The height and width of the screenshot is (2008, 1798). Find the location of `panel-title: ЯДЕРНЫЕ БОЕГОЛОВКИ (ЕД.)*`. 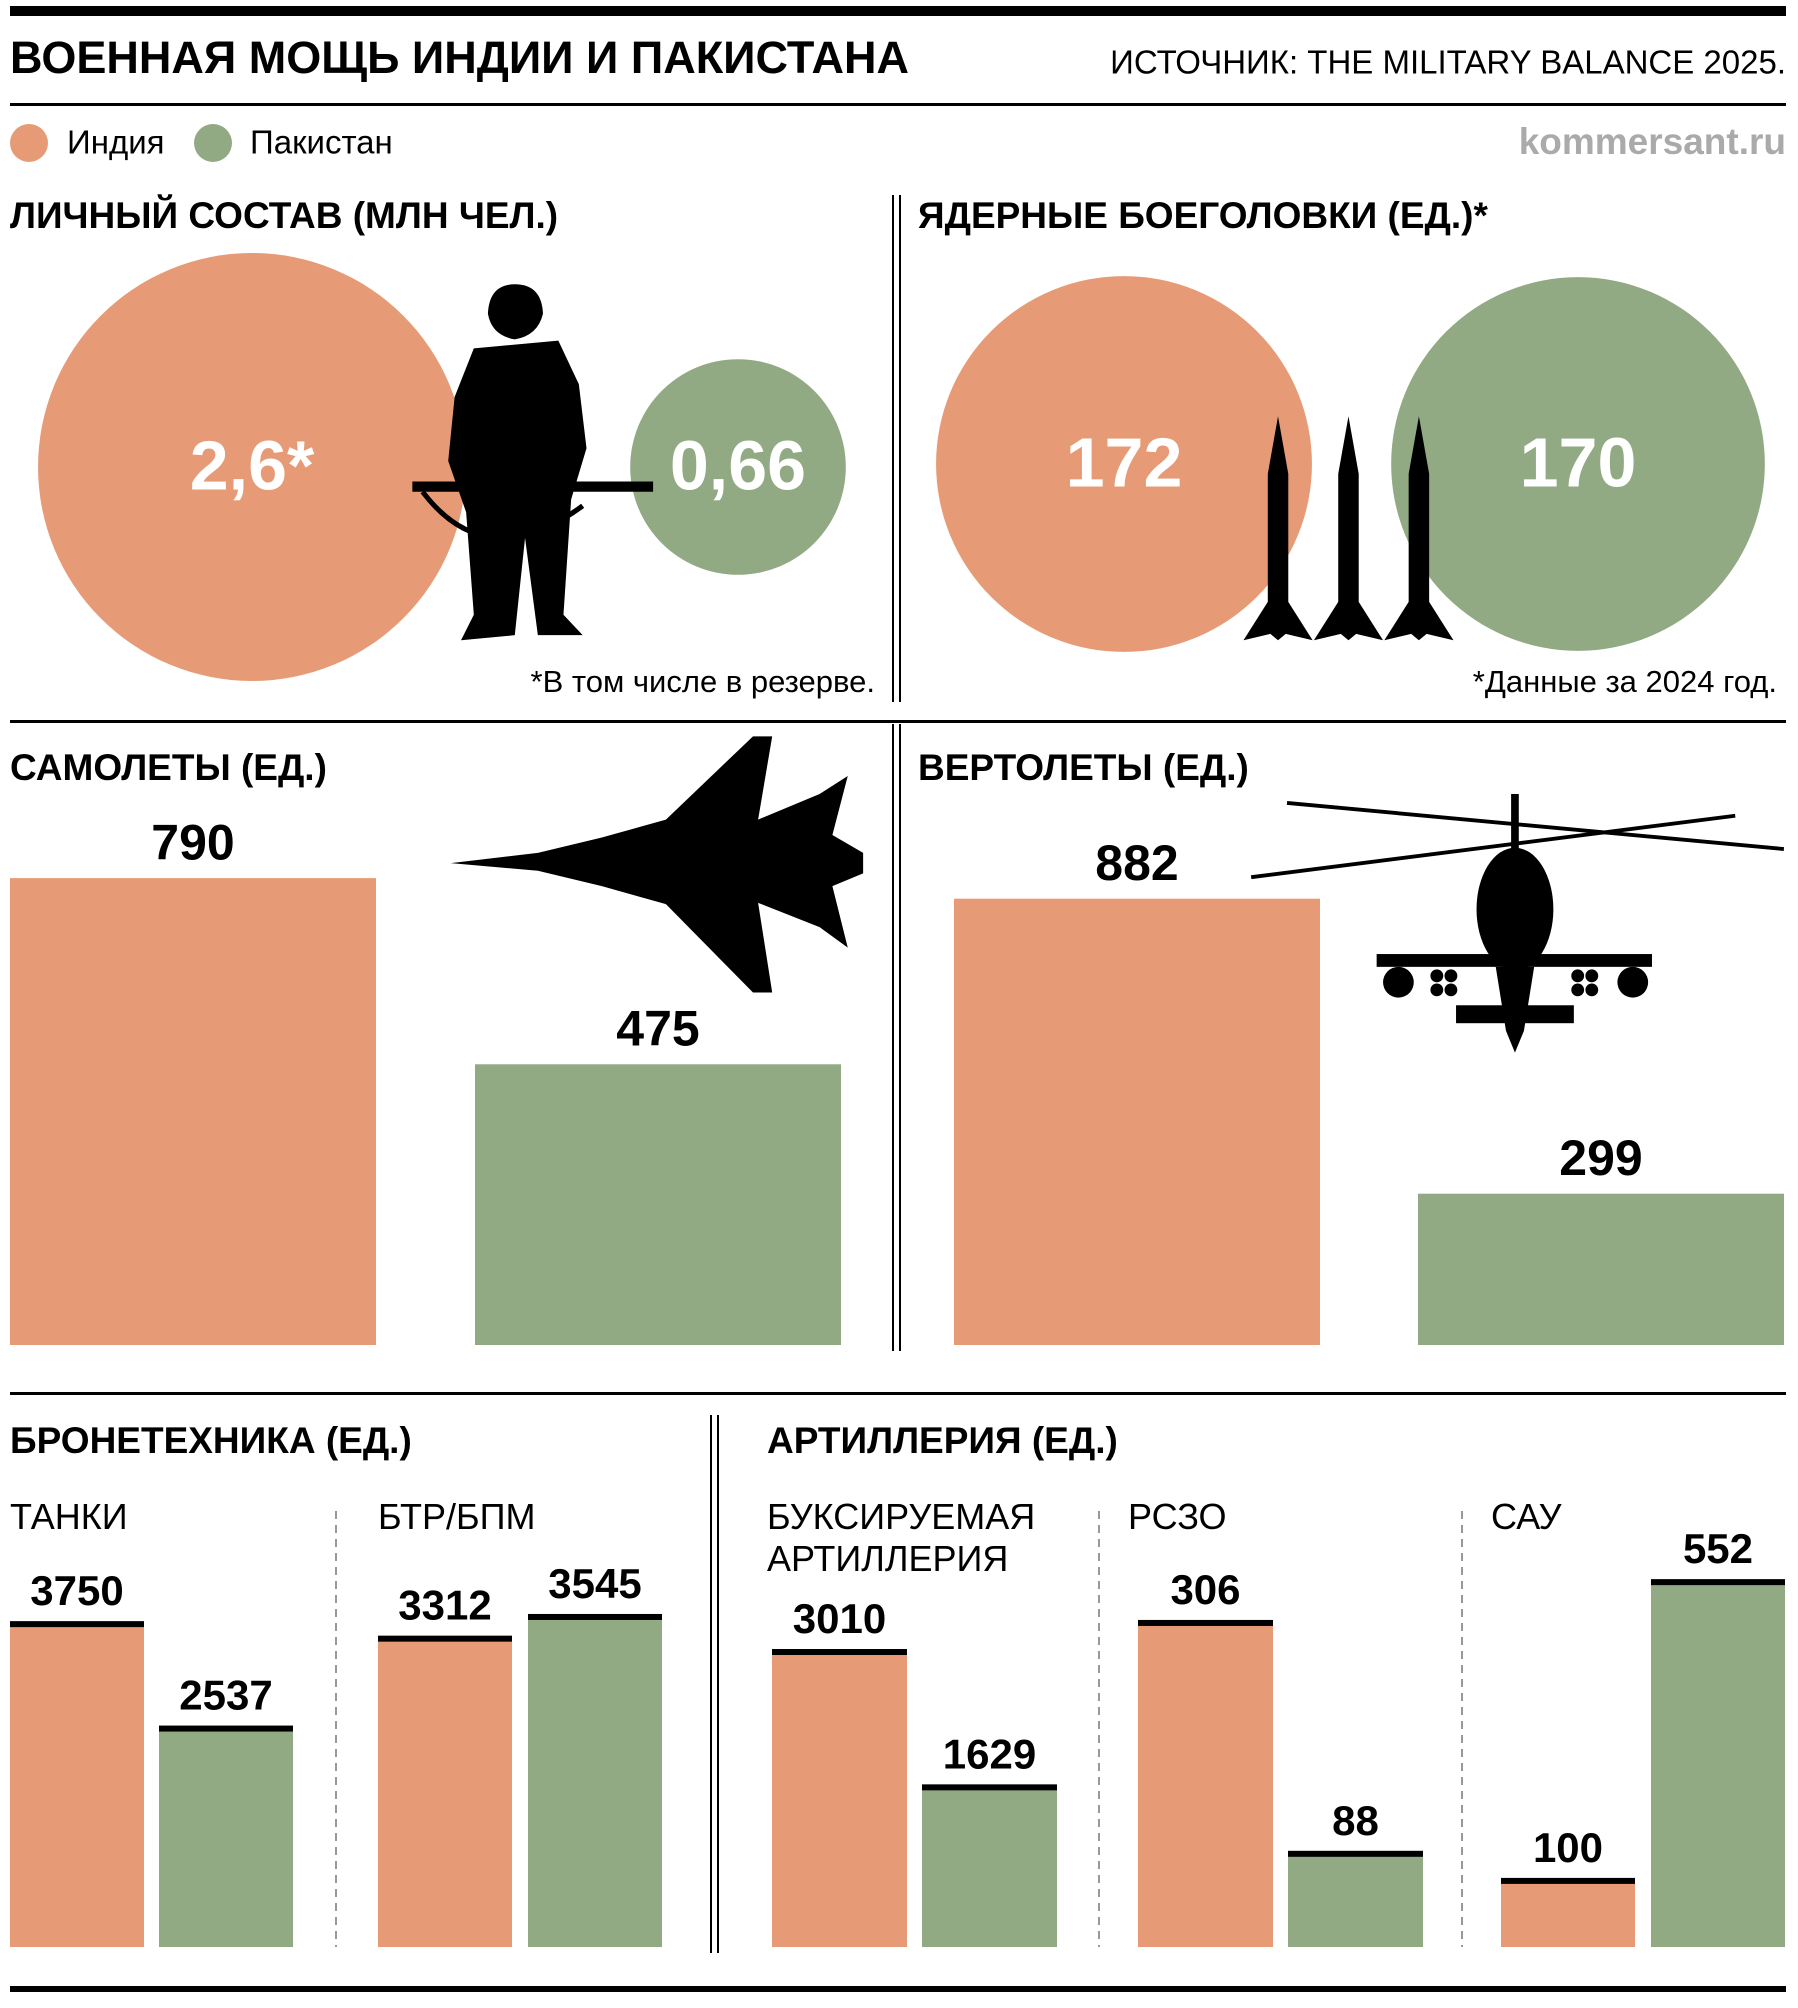

panel-title: ЯДЕРНЫЕ БОЕГОЛОВКИ (ЕД.)* is located at coordinates (1203, 215).